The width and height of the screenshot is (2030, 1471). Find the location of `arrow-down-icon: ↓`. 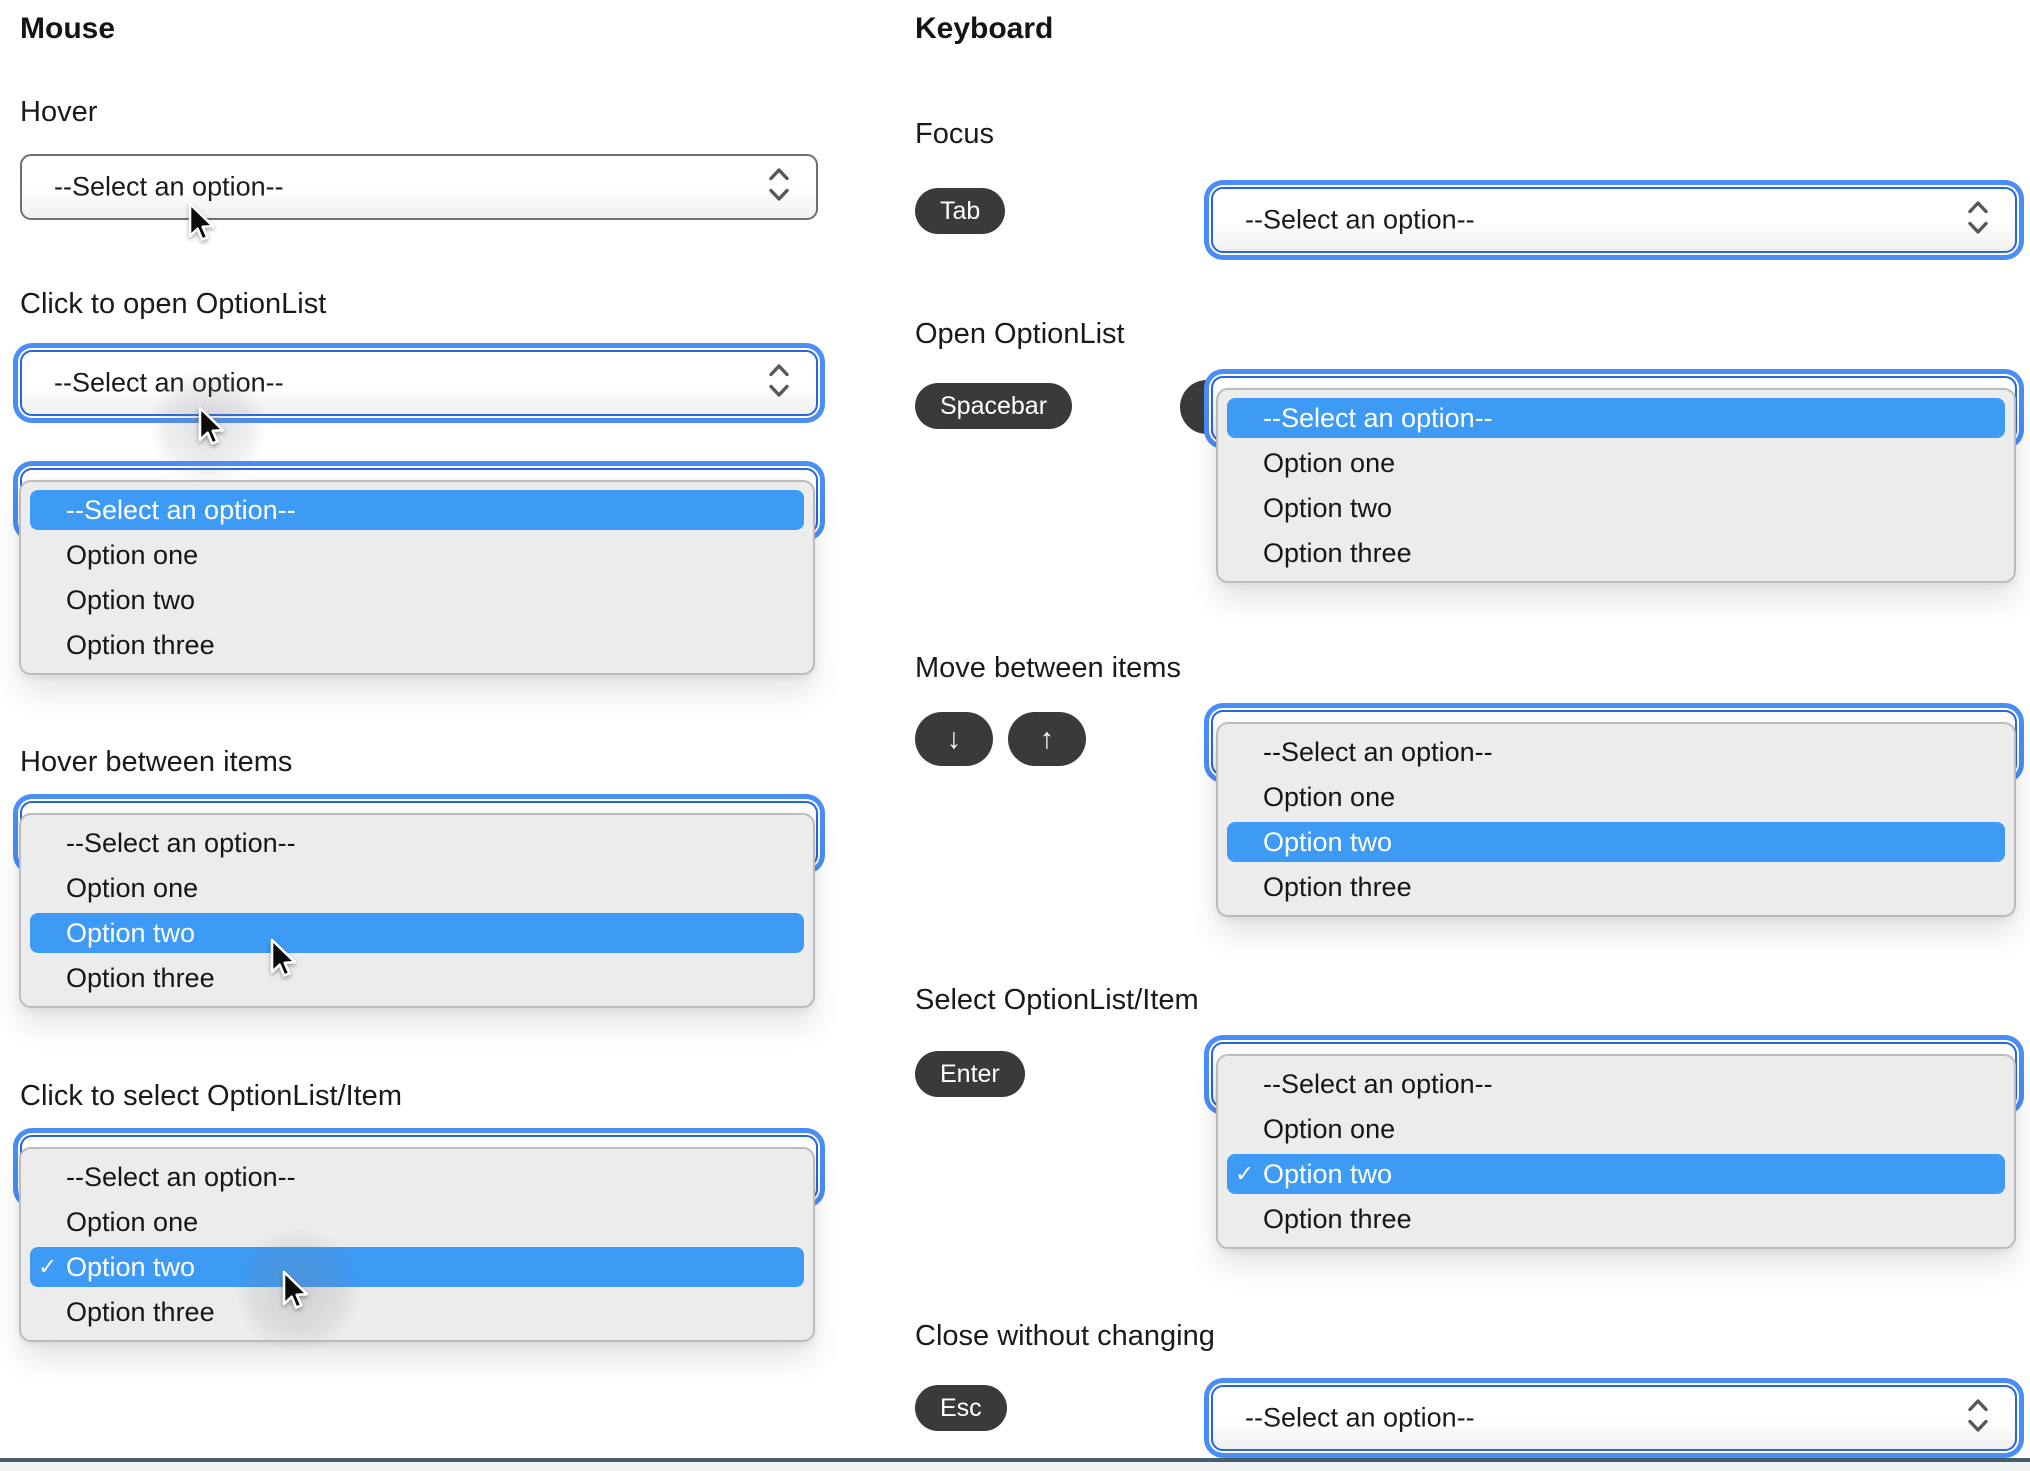

arrow-down-icon: ↓ is located at coordinates (954, 738).